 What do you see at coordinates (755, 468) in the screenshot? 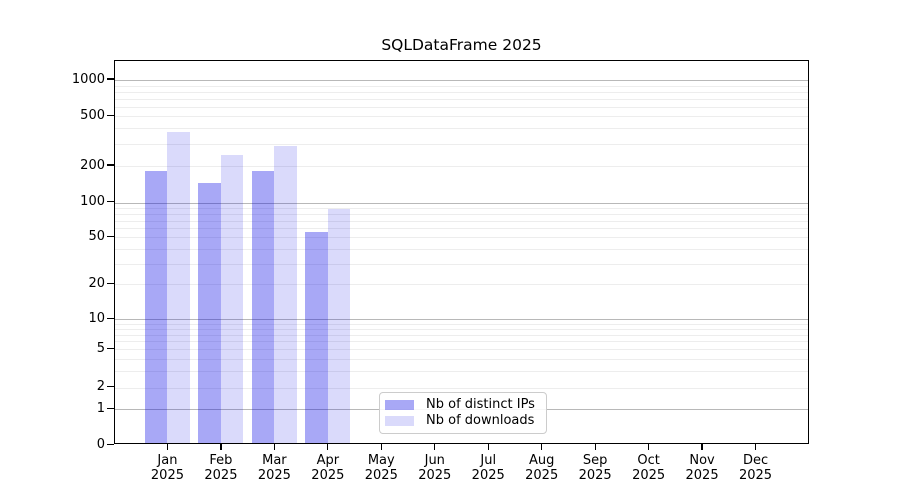
I see `x-tick-label-dec: Dec 2025` at bounding box center [755, 468].